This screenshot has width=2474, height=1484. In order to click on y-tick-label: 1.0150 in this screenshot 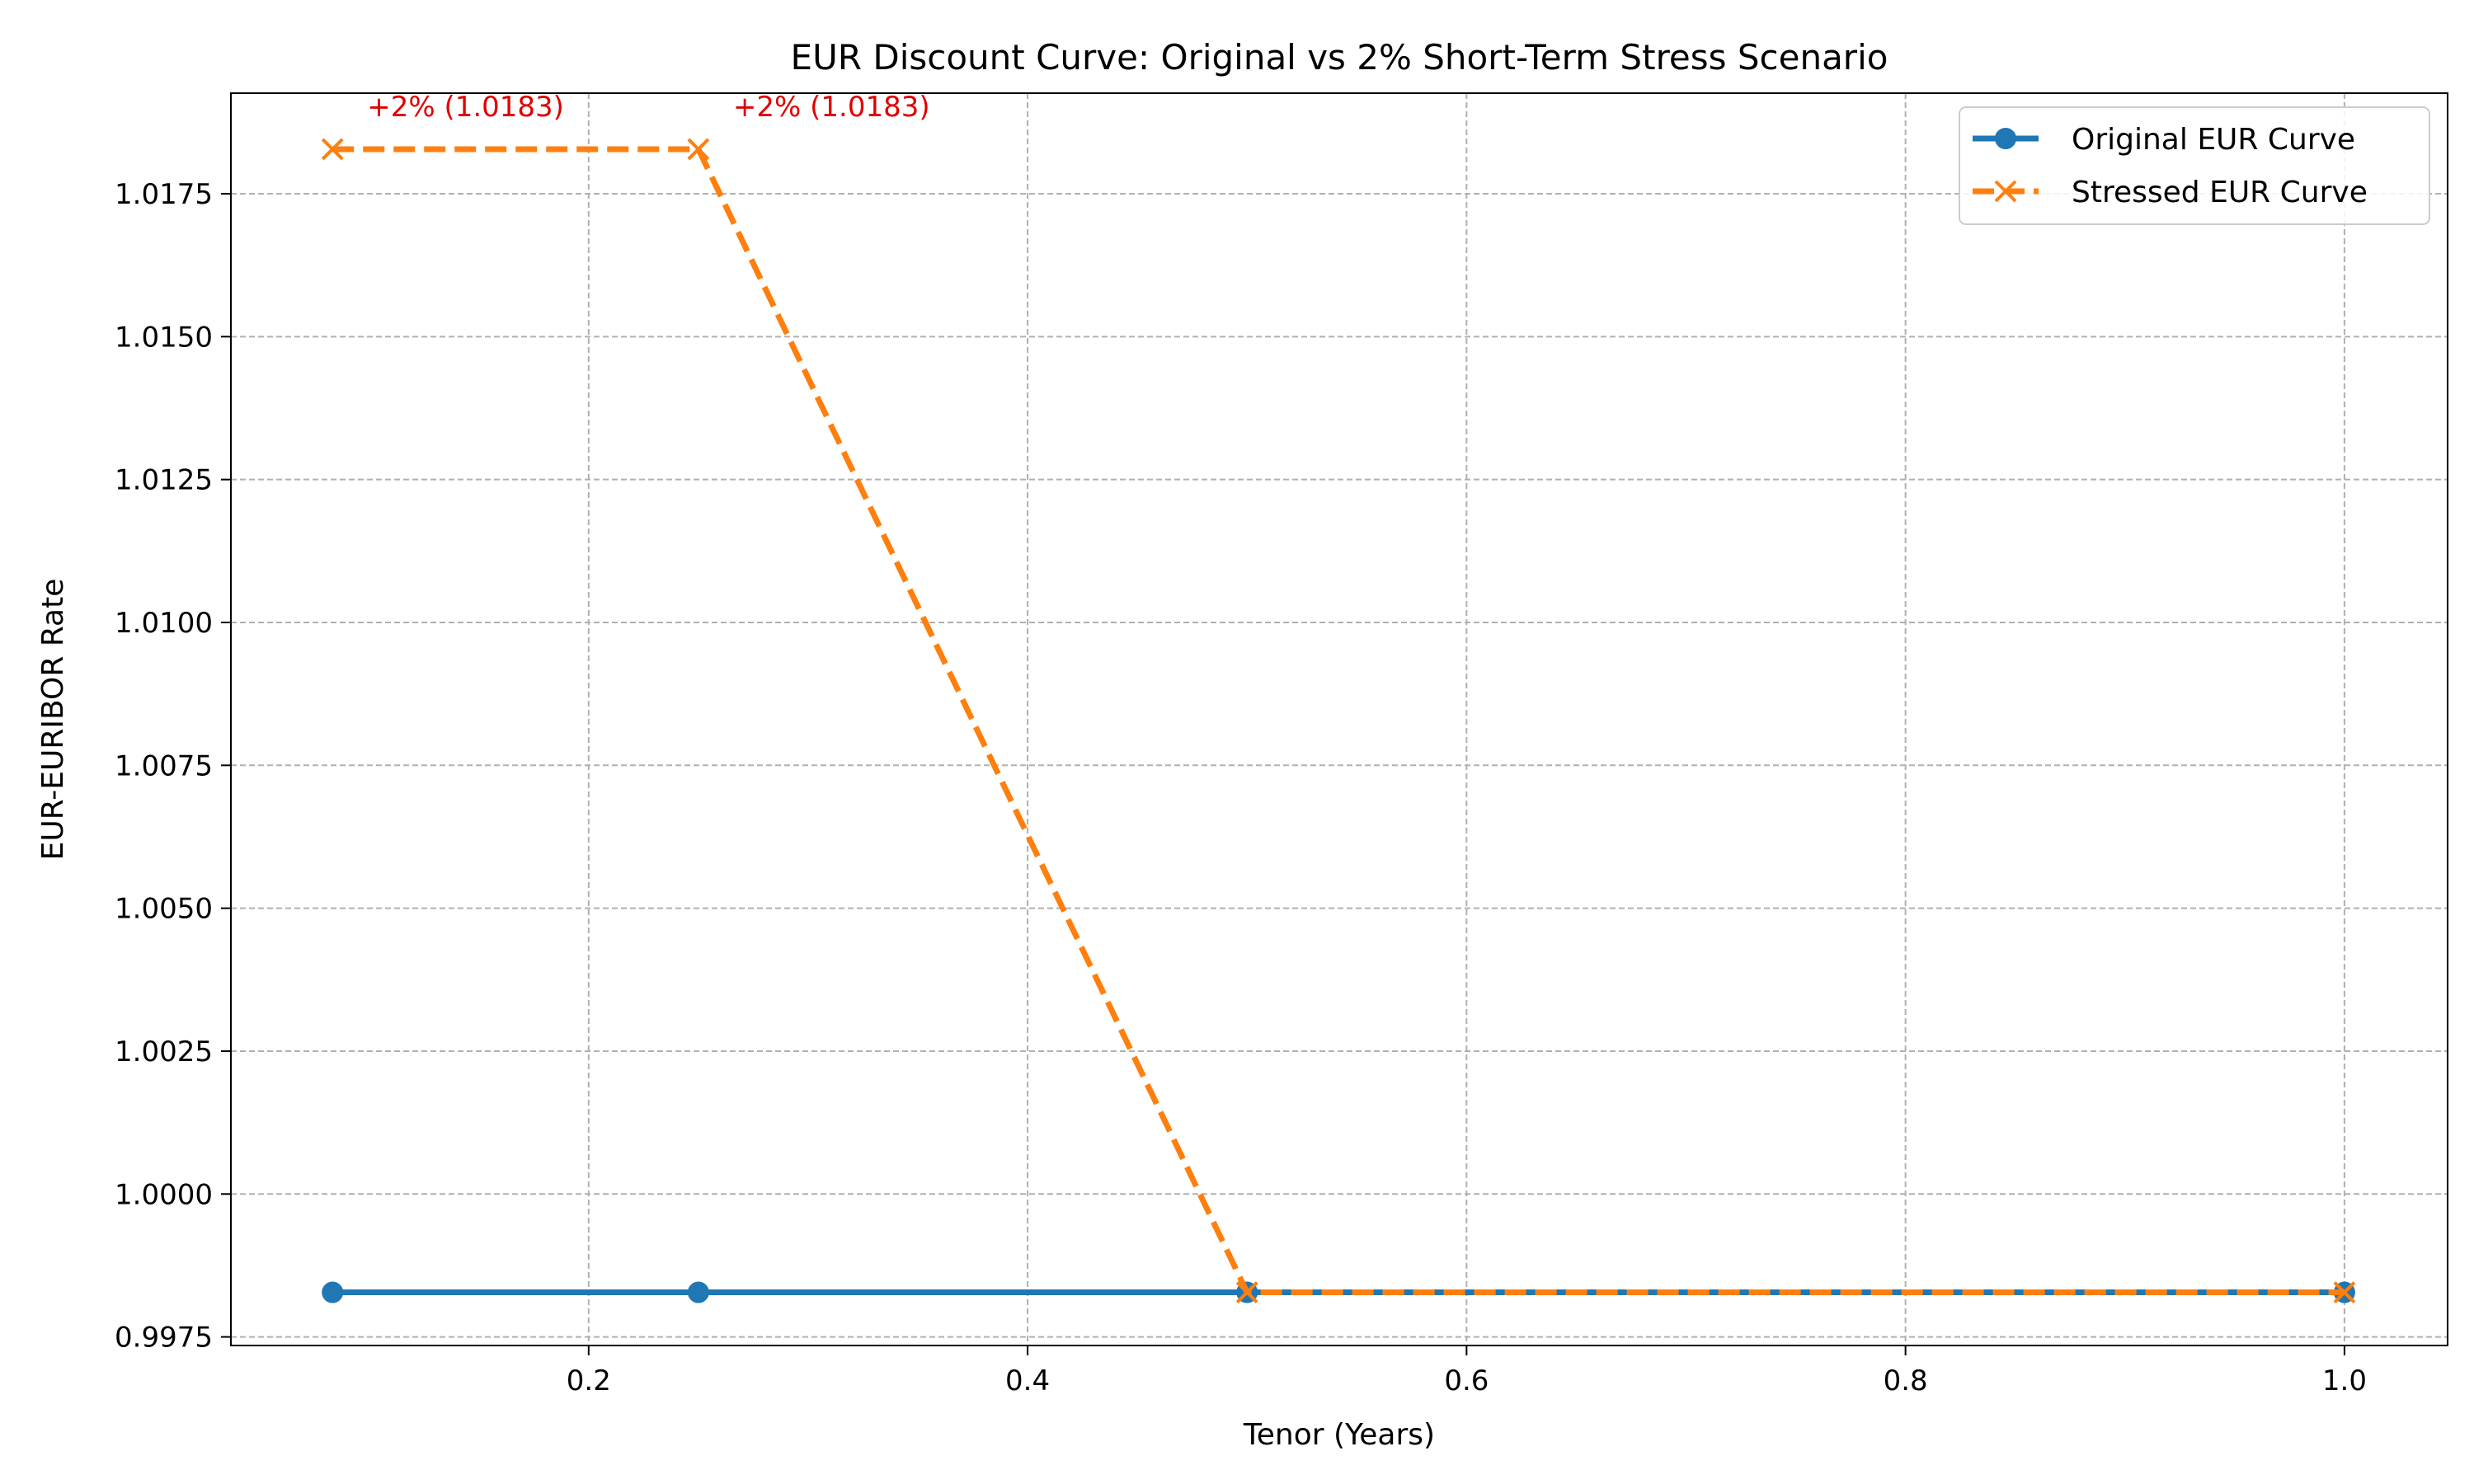, I will do `click(164, 337)`.